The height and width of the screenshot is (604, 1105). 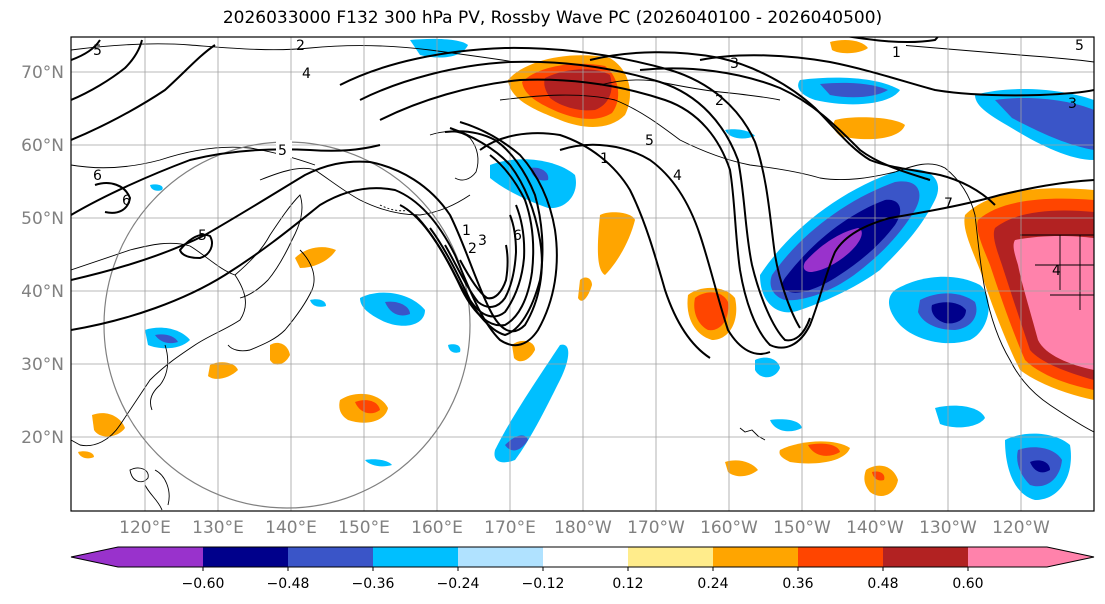 I want to click on lon-label: 180°W, so click(x=583, y=528).